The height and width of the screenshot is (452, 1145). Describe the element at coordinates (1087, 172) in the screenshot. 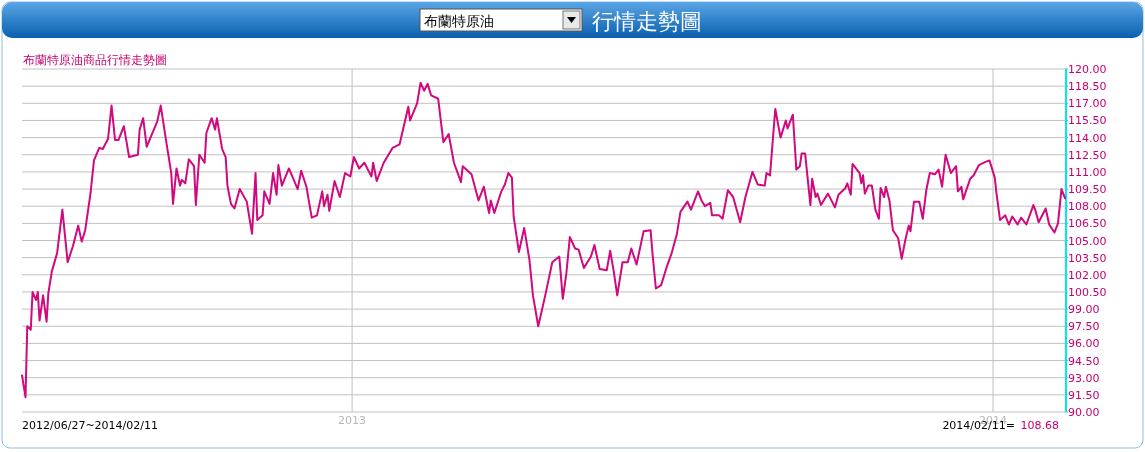

I see `y-tick-label: 111.00` at that location.